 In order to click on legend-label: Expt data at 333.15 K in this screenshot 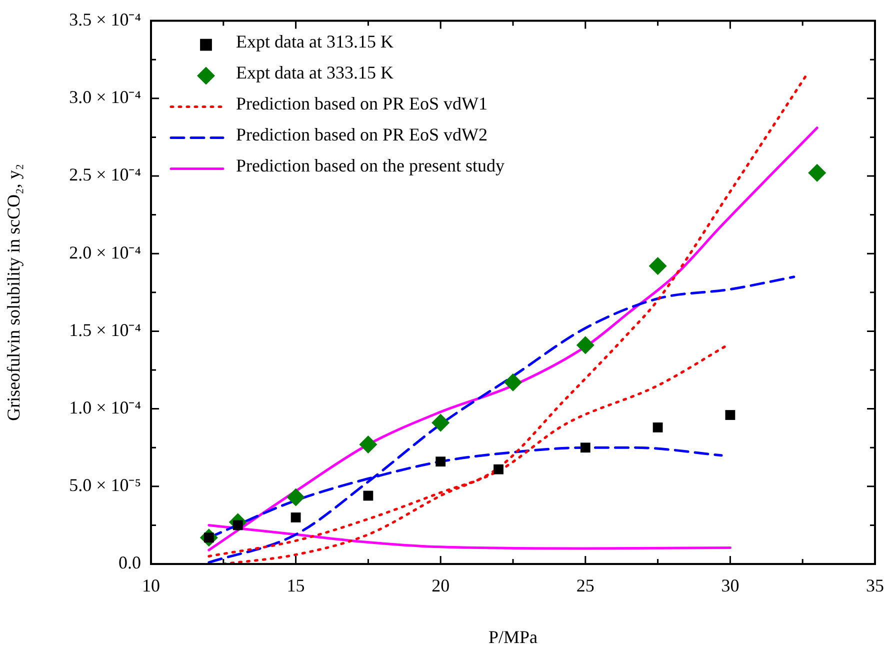, I will do `click(315, 72)`.